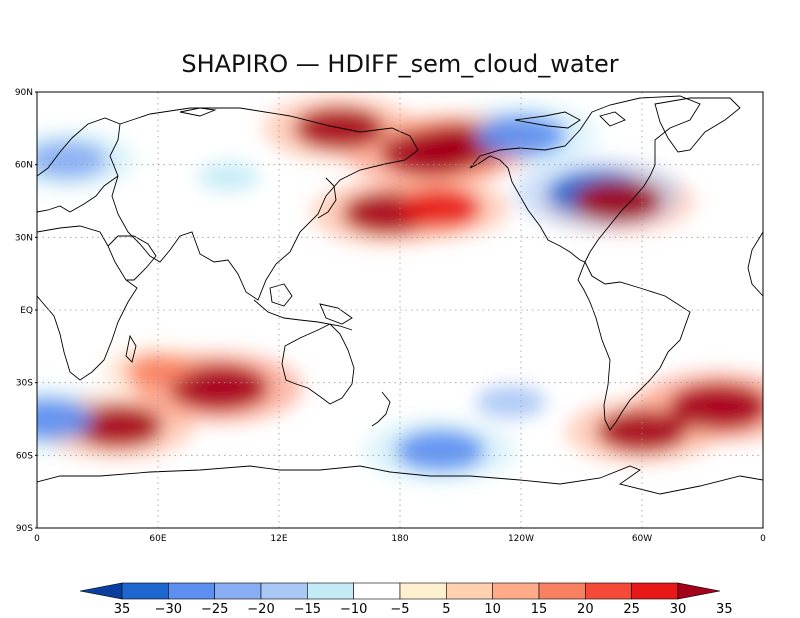 This screenshot has width=800, height=618. Describe the element at coordinates (131, 348) in the screenshot. I see `coastline-madagascar` at that location.